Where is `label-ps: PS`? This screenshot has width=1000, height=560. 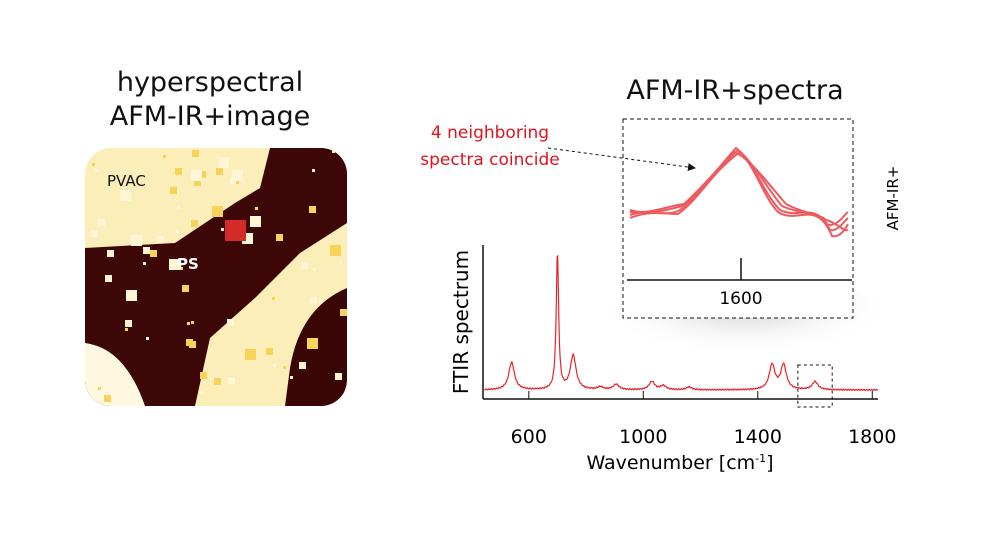
label-ps: PS is located at coordinates (188, 264).